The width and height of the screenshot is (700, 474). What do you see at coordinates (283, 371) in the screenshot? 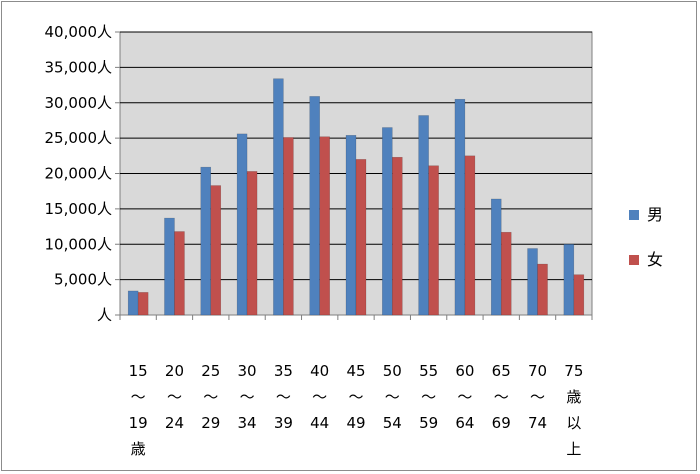
I see `category-label: 35` at bounding box center [283, 371].